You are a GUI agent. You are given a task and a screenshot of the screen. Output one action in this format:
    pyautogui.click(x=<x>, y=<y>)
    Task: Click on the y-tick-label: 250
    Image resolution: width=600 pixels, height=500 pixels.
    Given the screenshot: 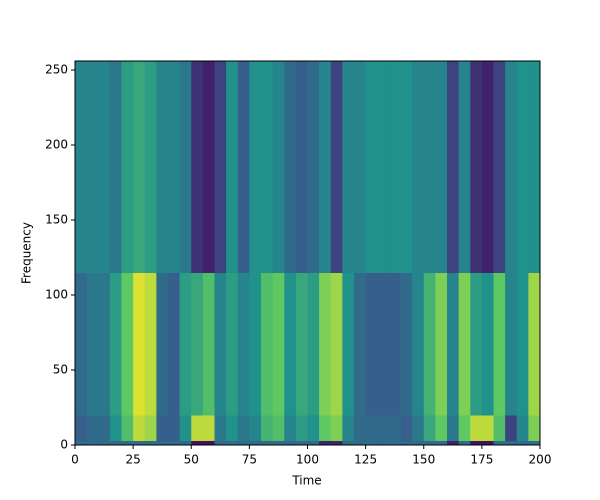 What is the action you would take?
    pyautogui.click(x=56, y=70)
    